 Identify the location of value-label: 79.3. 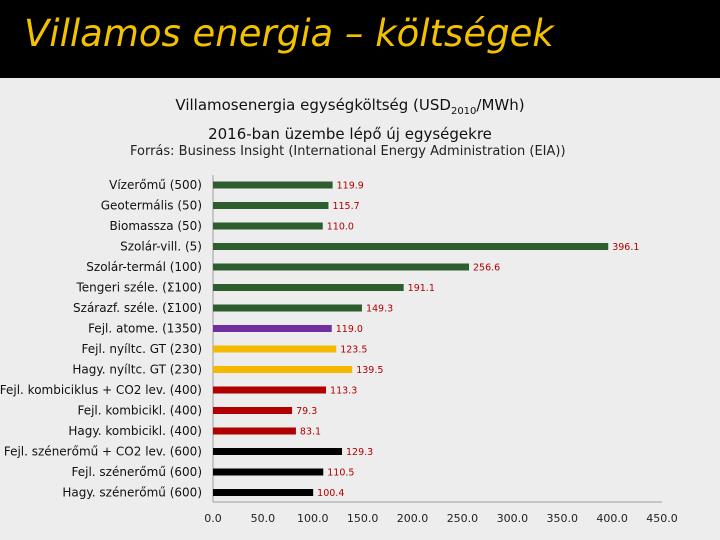
(306, 411).